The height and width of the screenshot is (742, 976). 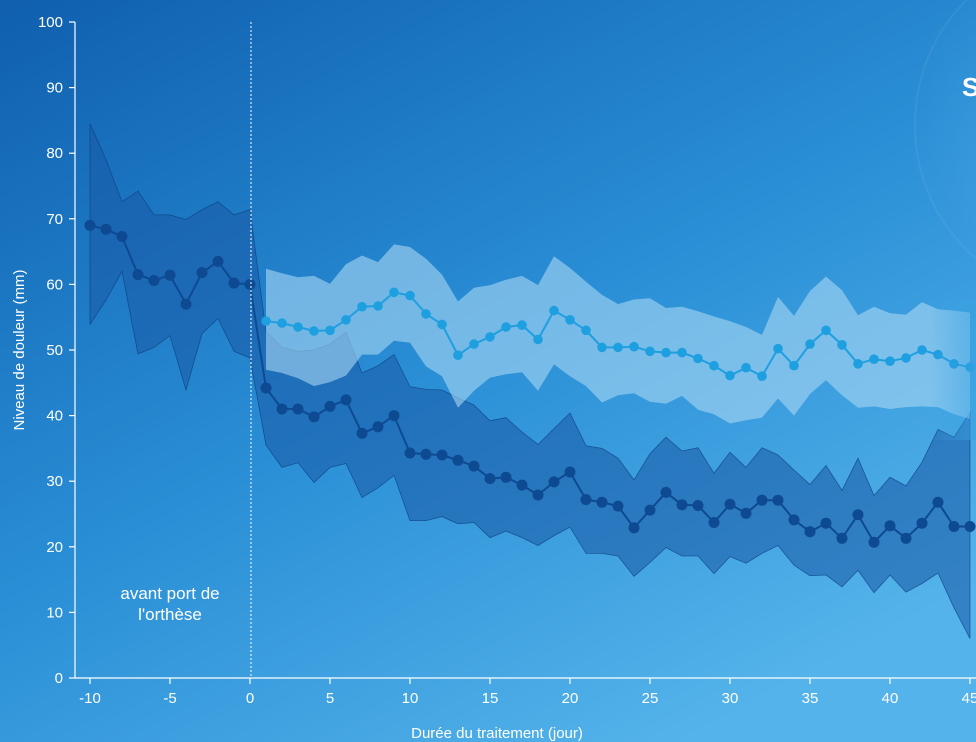 What do you see at coordinates (497, 733) in the screenshot?
I see `x-axis-title: Durée du traitement (jour)` at bounding box center [497, 733].